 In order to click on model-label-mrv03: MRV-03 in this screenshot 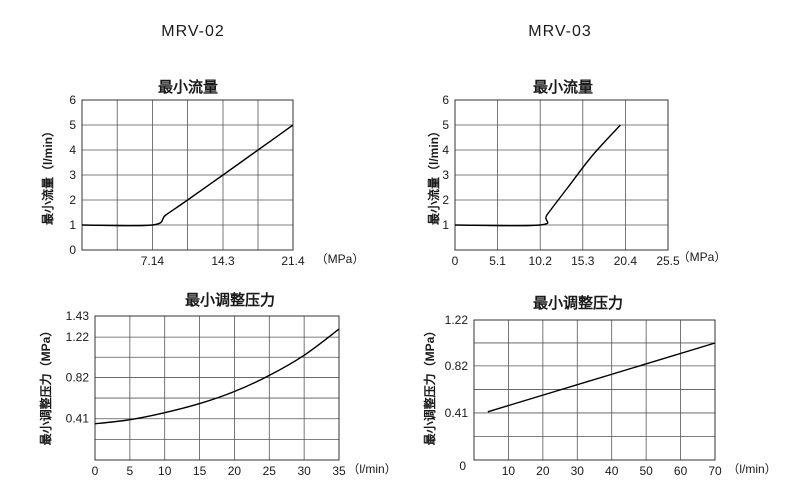, I will do `click(560, 31)`.